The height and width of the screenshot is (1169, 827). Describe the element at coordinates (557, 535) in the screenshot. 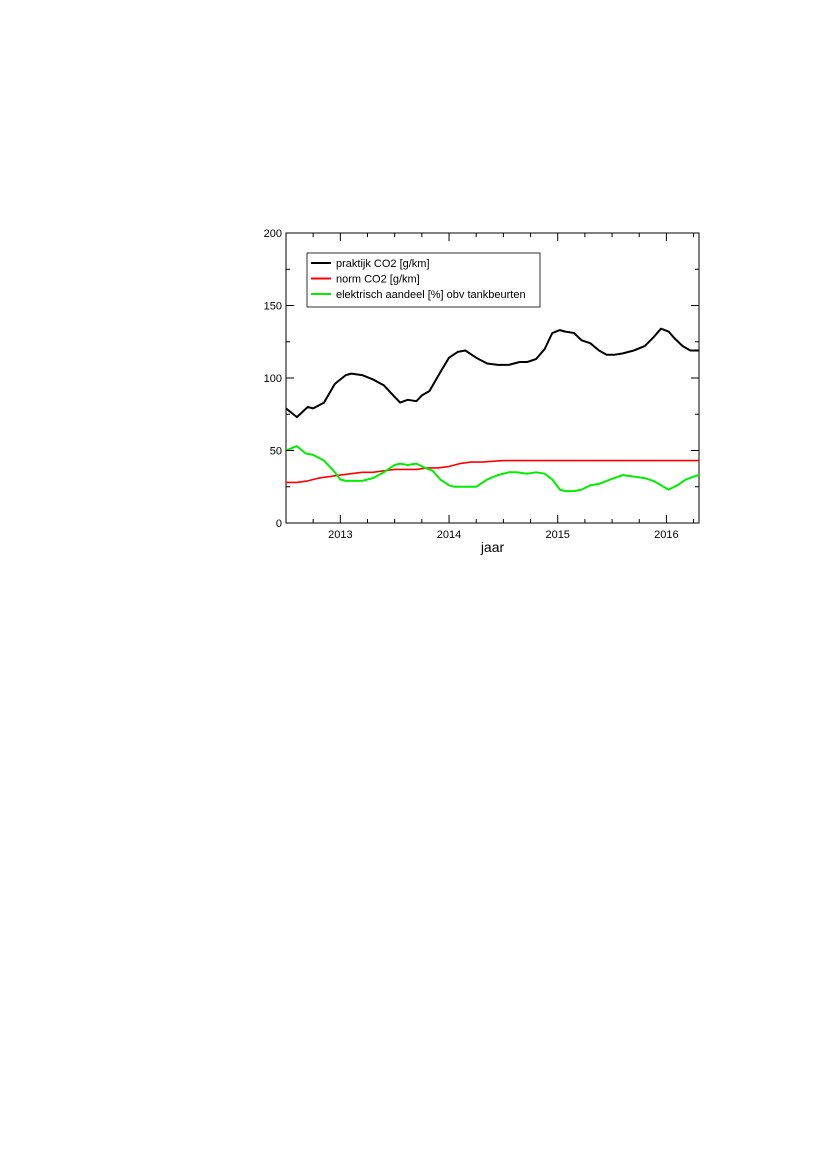

I see `x-tick-label: 2015` at that location.